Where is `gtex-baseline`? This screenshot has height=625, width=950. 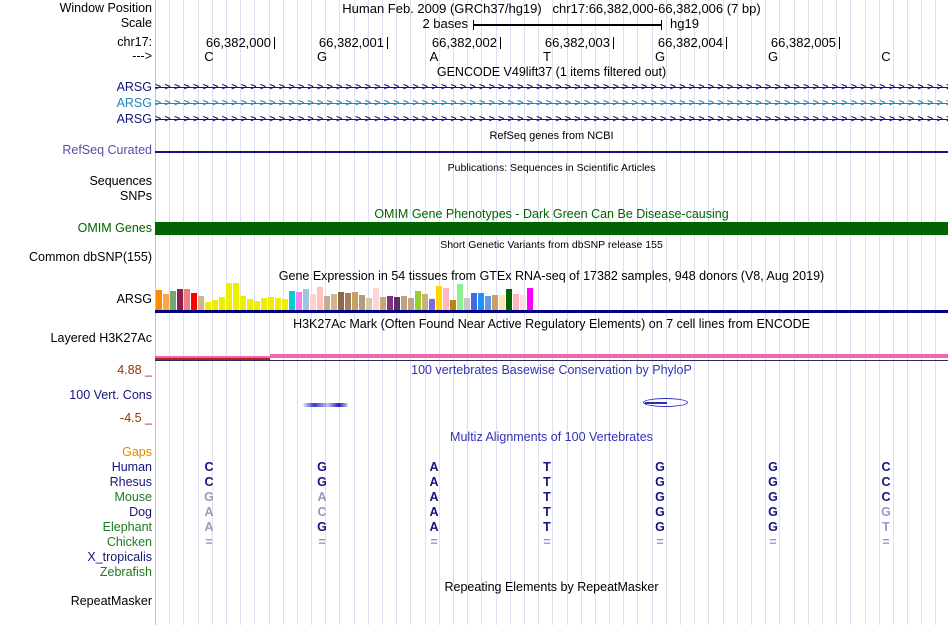 gtex-baseline is located at coordinates (551, 311).